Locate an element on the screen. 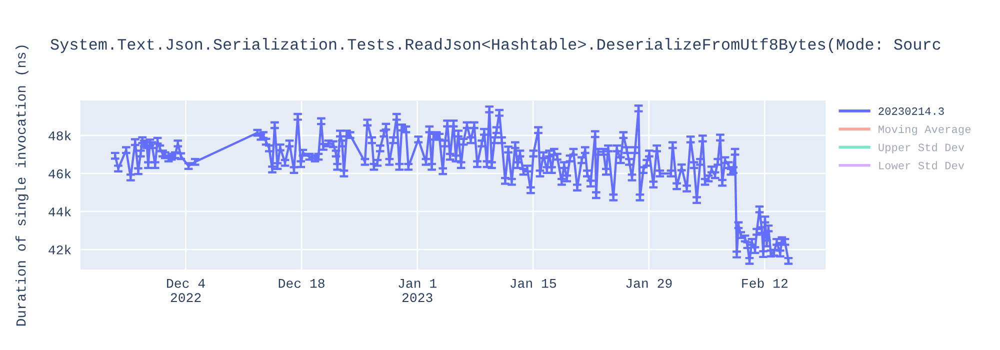 The image size is (1000, 350). x-tick-label: Jan 29 is located at coordinates (649, 283).